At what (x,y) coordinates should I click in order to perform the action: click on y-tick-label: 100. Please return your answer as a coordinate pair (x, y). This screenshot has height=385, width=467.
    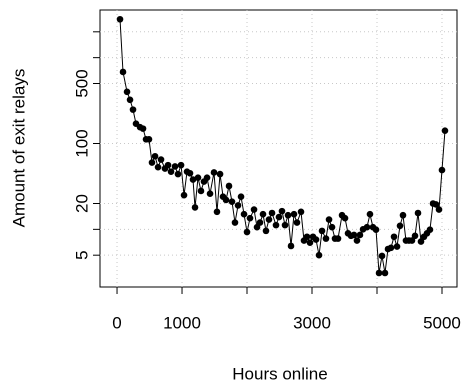
    Looking at the image, I should click on (81, 143).